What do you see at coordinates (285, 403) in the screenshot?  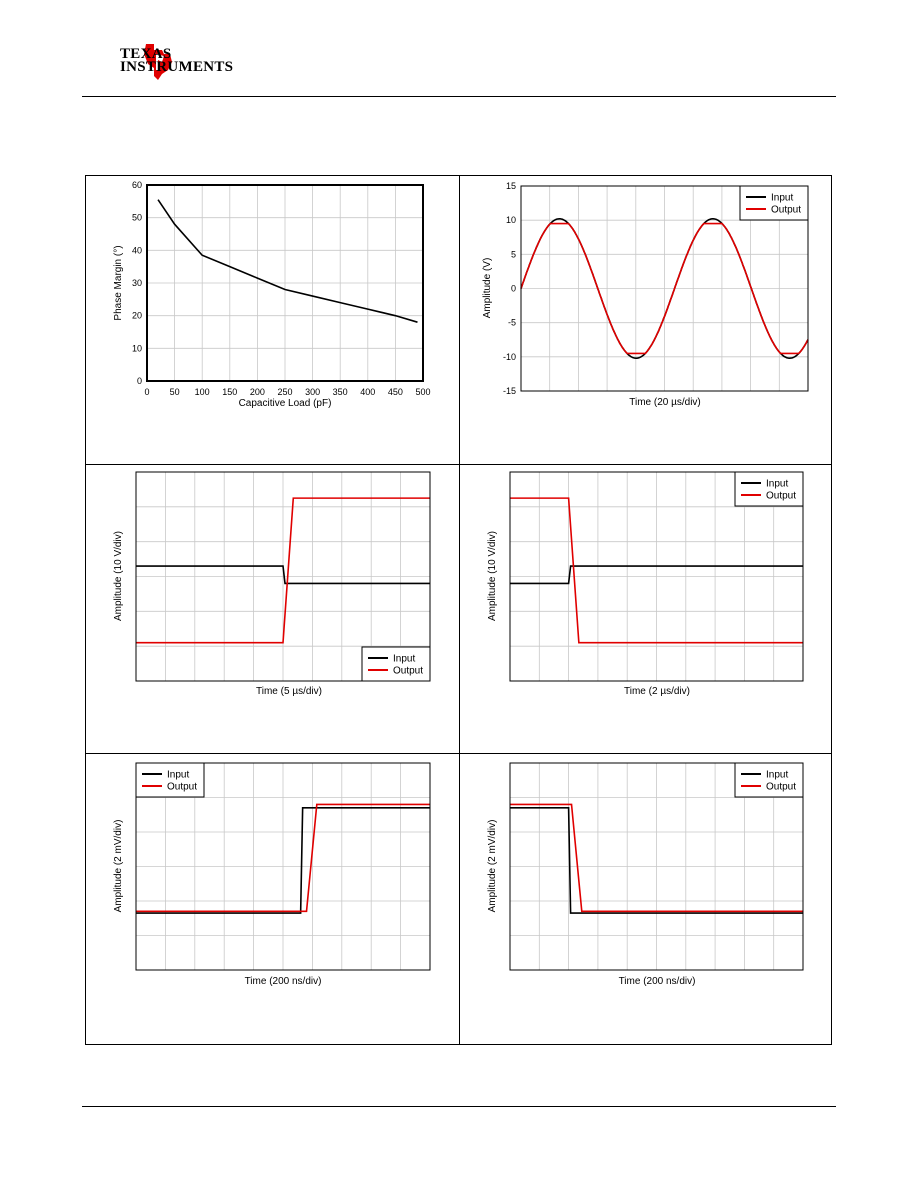 I see `x-axis-label: Capacitive Load (pF)` at bounding box center [285, 403].